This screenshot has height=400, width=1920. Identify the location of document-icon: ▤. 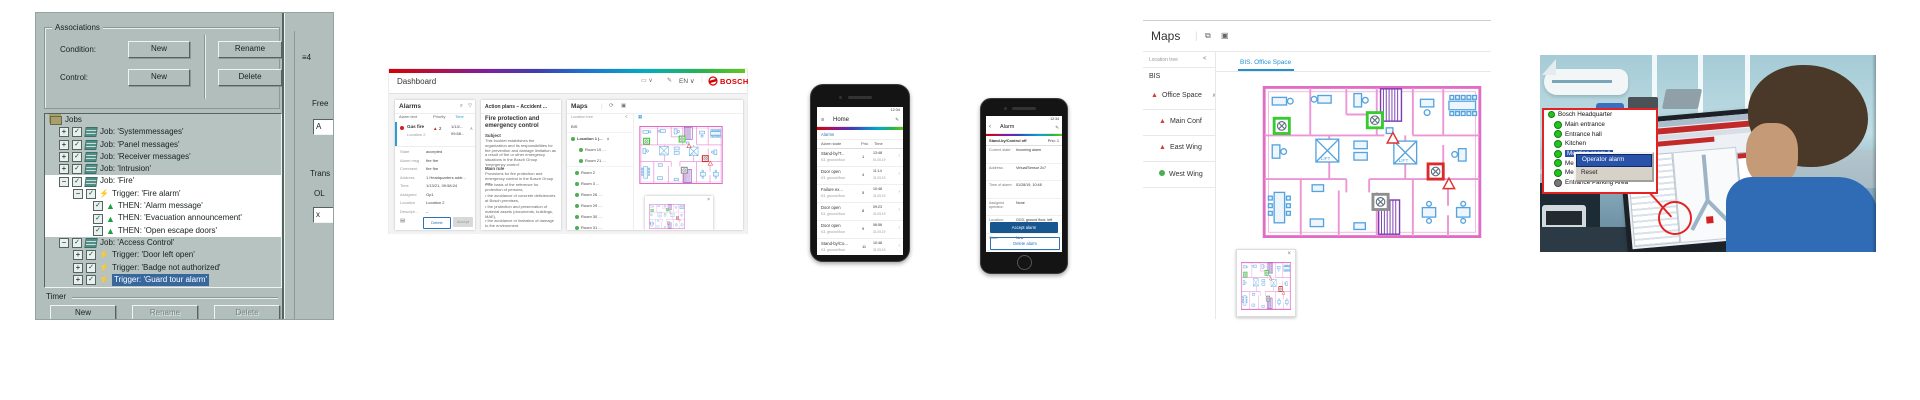
(403, 221).